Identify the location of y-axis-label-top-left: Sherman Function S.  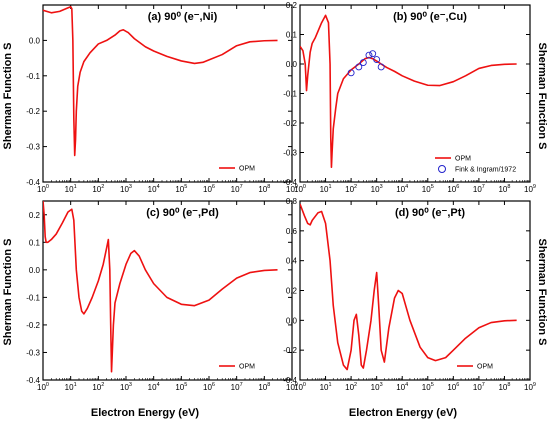
(8, 96).